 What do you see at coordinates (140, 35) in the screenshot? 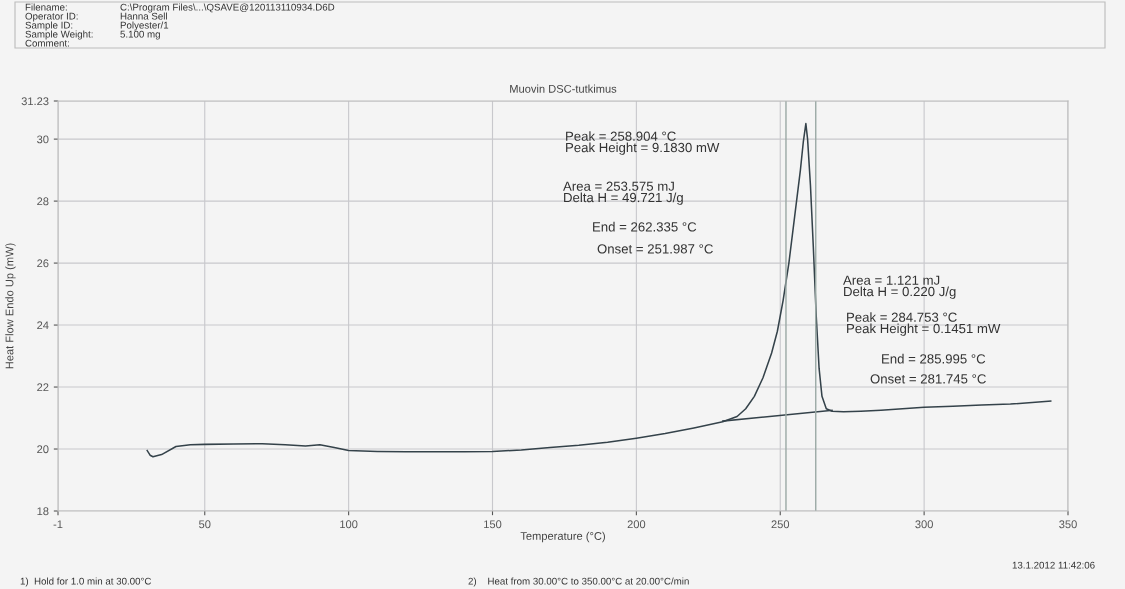
I see `text: 5.100 mg` at bounding box center [140, 35].